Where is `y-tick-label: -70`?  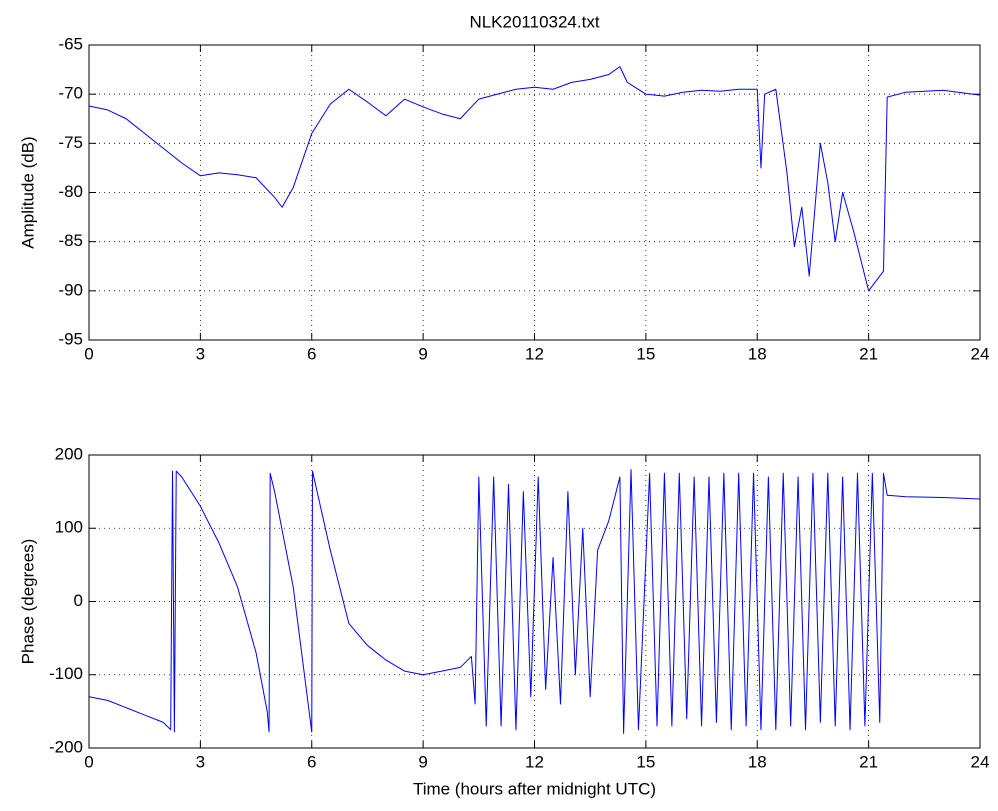
y-tick-label: -70 is located at coordinates (70, 93).